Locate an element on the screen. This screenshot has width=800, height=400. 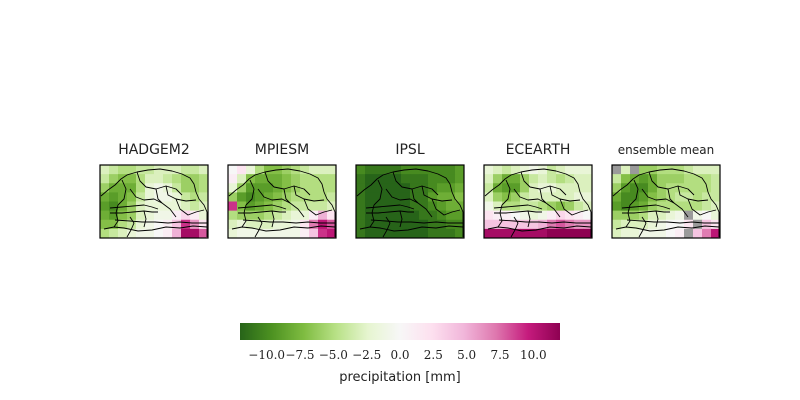
country-borders is located at coordinates (538, 203).